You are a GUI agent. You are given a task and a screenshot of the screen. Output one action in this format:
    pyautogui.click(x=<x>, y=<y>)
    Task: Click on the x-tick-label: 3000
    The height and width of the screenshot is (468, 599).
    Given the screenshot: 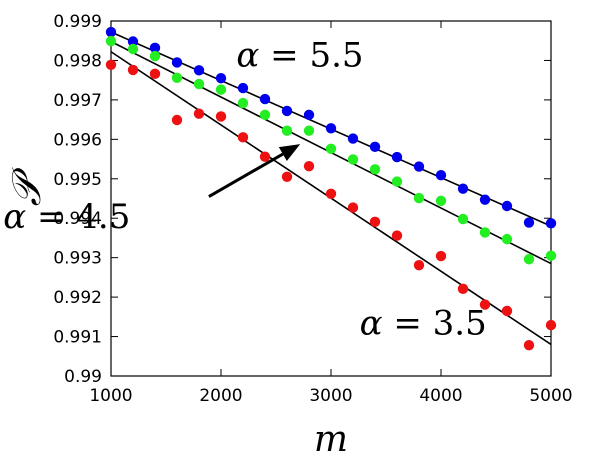 What is the action you would take?
    pyautogui.click(x=330, y=396)
    